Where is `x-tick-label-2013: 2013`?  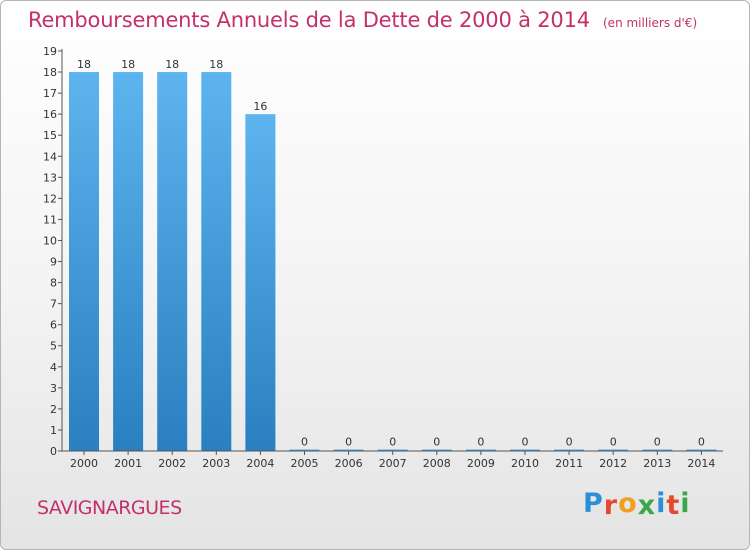
x-tick-label-2013: 2013 is located at coordinates (657, 463).